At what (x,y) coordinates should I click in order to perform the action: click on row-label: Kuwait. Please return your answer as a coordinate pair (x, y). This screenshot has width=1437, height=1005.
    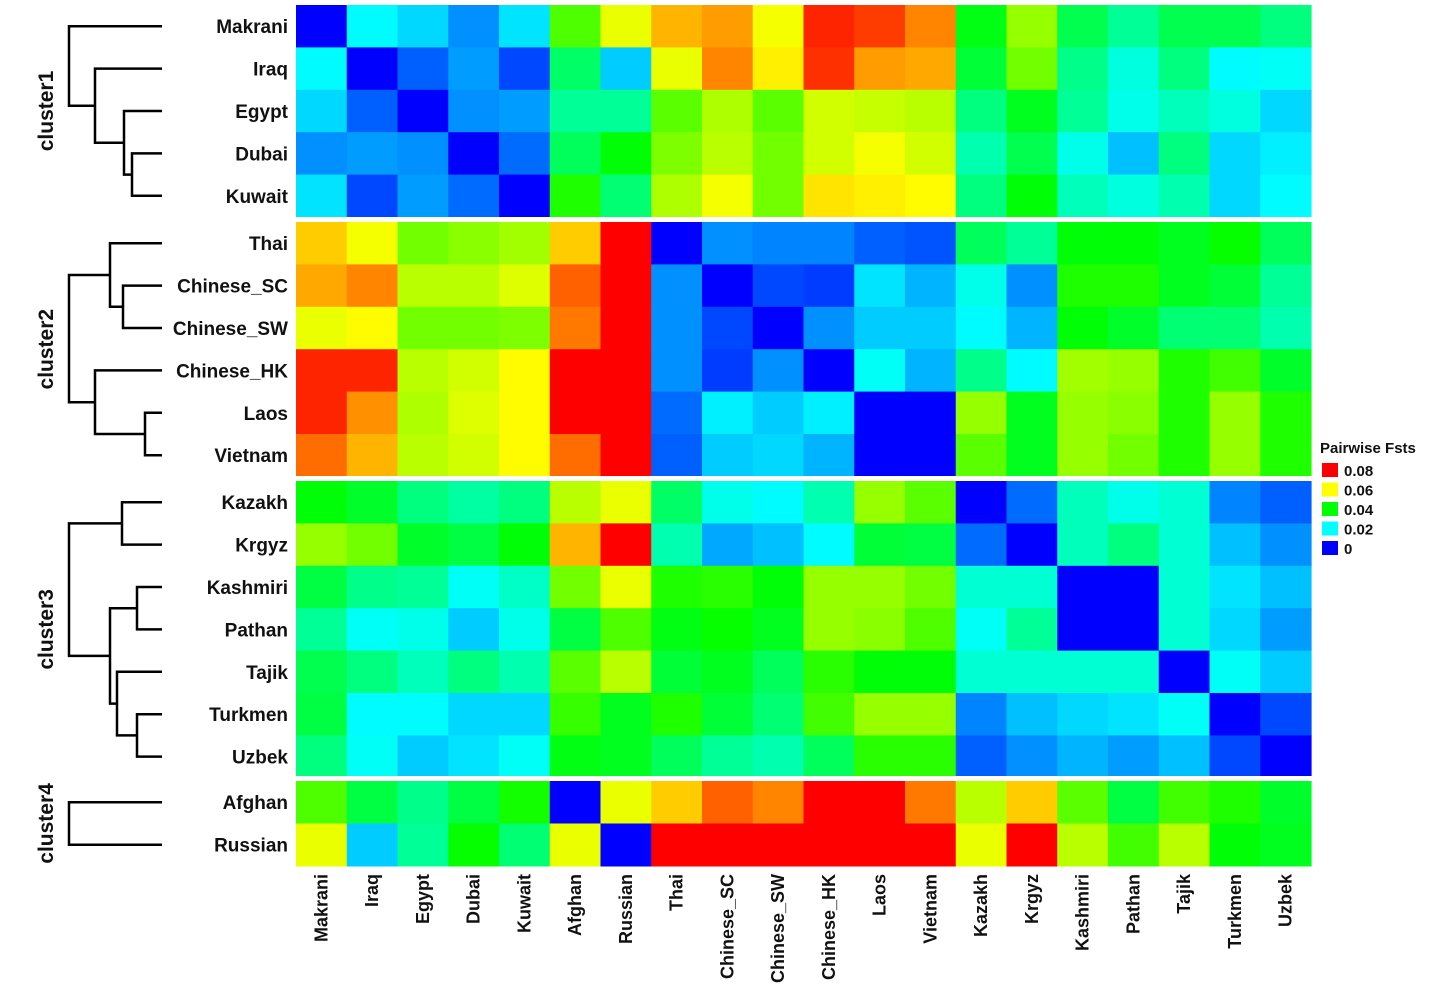
    Looking at the image, I should click on (257, 197).